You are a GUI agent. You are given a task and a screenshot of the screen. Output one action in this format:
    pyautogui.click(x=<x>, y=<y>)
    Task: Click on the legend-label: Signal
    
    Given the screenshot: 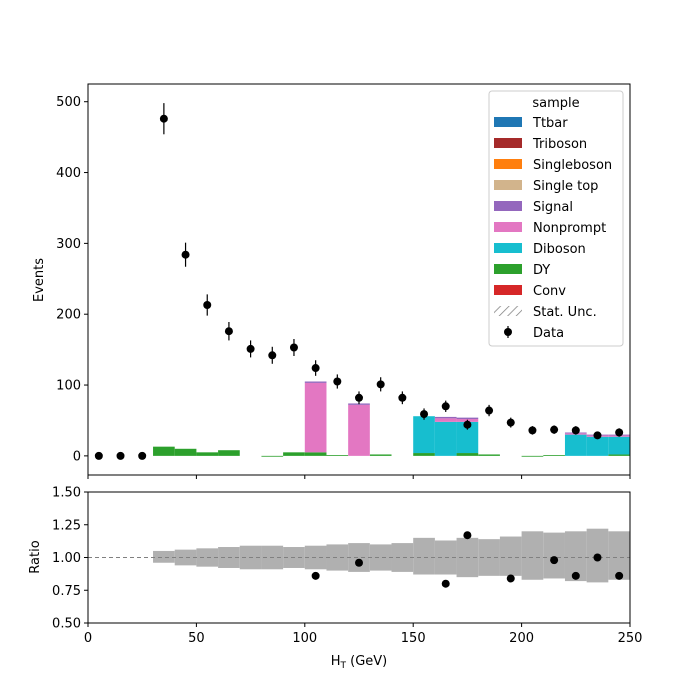 What is the action you would take?
    pyautogui.click(x=553, y=207)
    